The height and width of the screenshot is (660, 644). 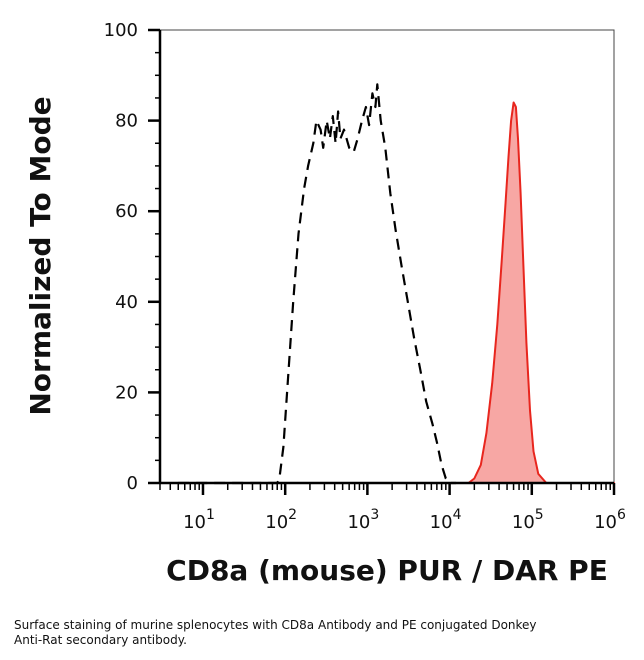 I want to click on y-tick-label: 20, so click(x=126, y=392).